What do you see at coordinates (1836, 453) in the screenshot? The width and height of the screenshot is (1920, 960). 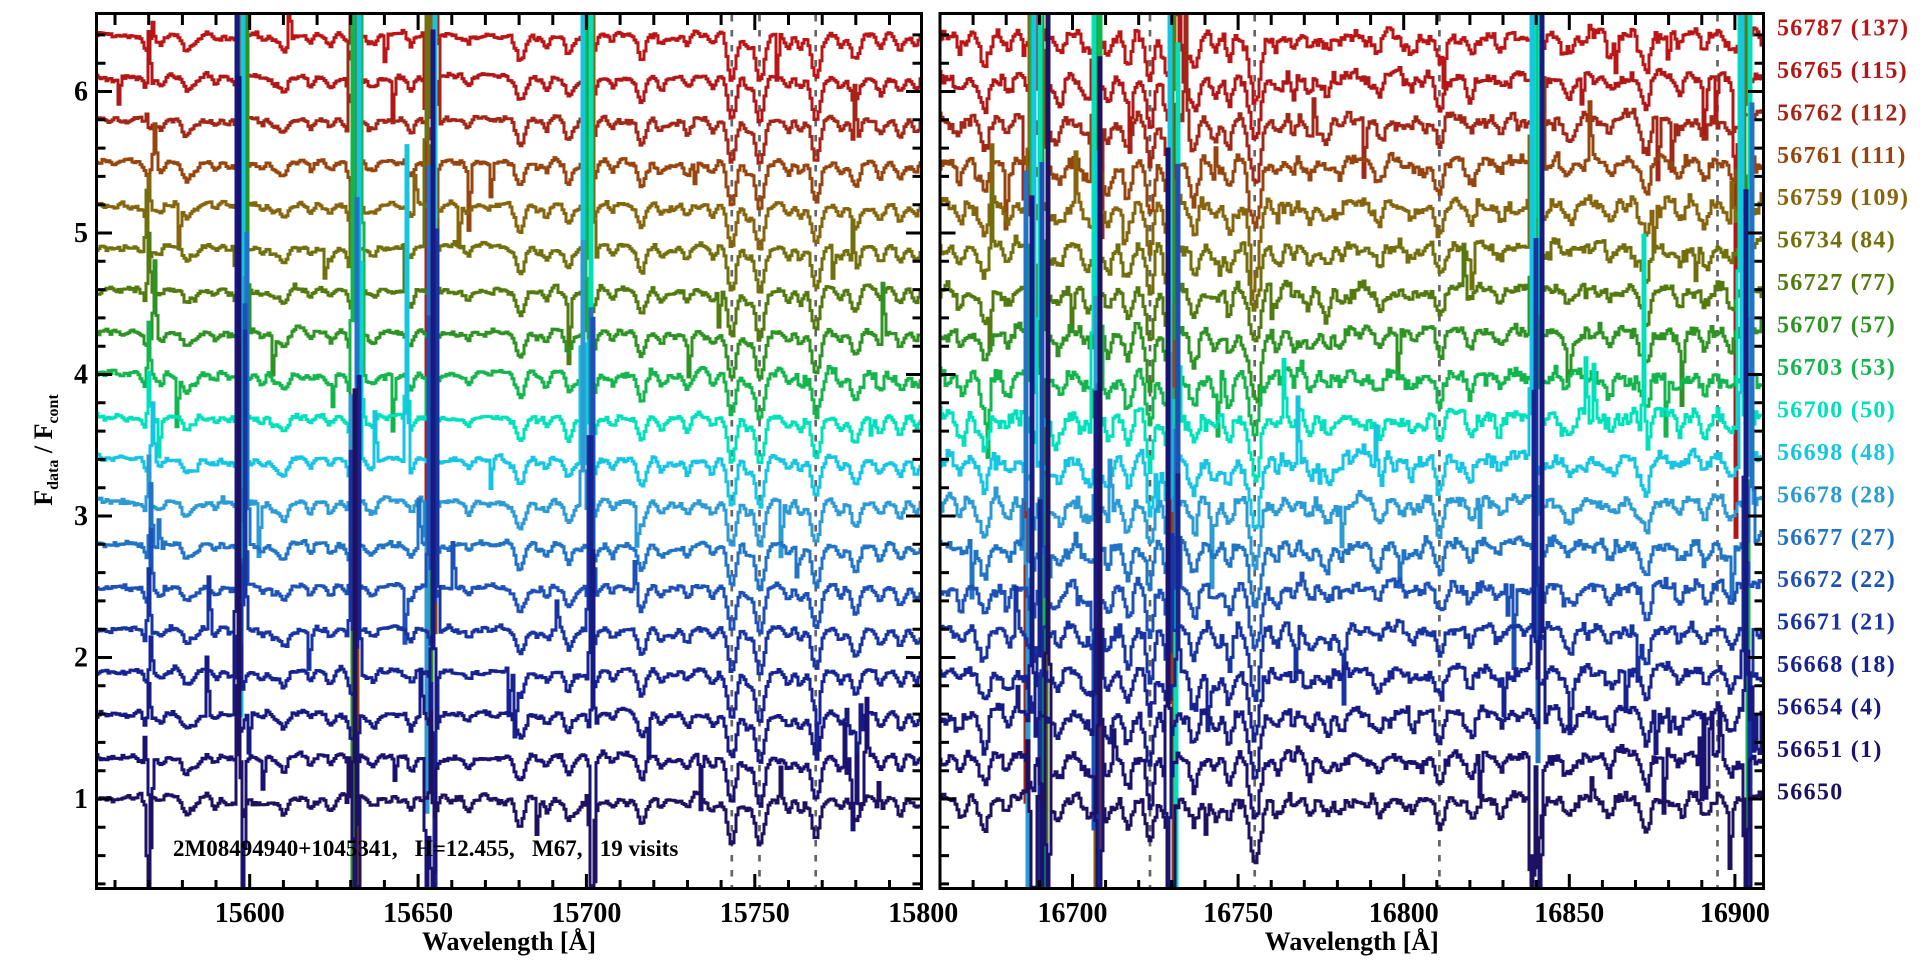 I see `svg-text: 56698 (48)` at bounding box center [1836, 453].